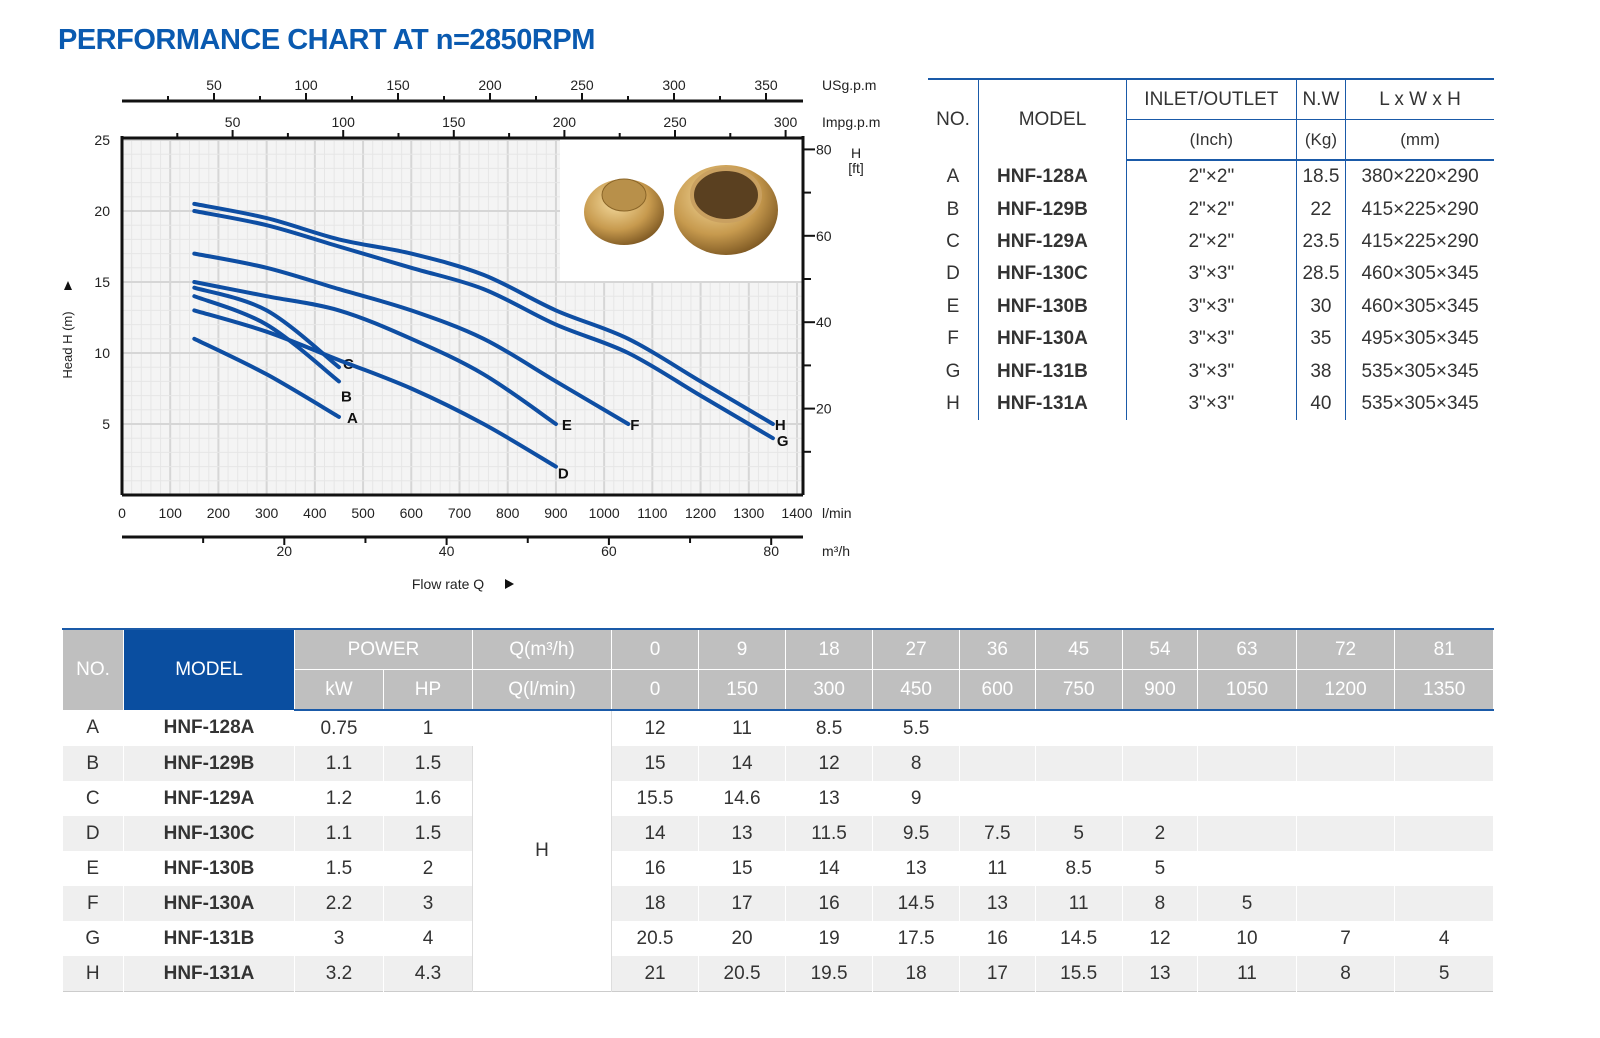 The width and height of the screenshot is (1600, 1038). What do you see at coordinates (1444, 649) in the screenshot?
I see `q-m3h: 81` at bounding box center [1444, 649].